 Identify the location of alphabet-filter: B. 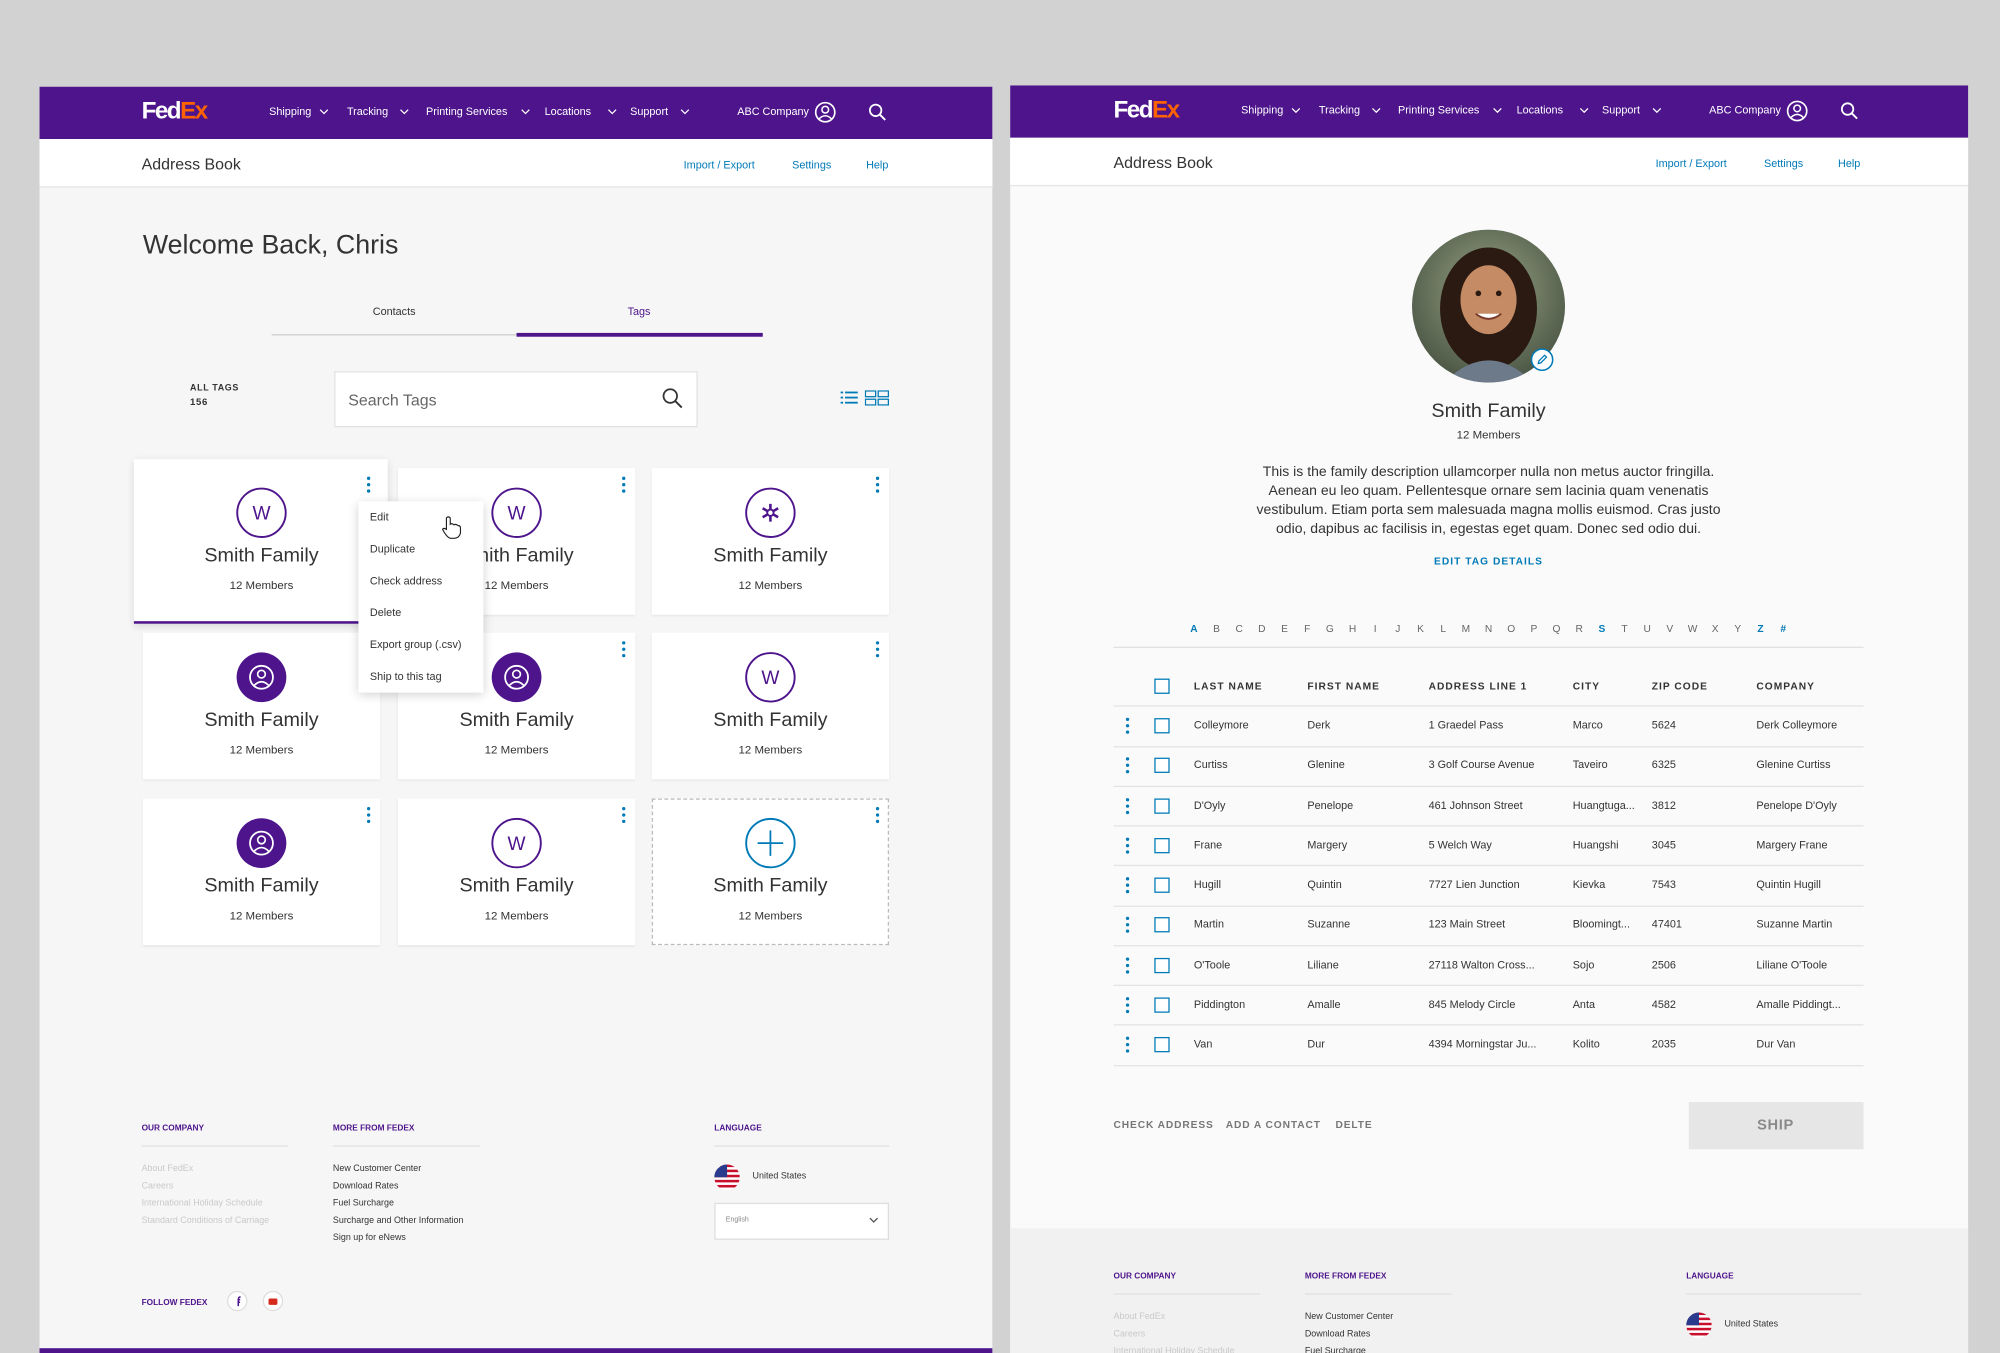
(1216, 628).